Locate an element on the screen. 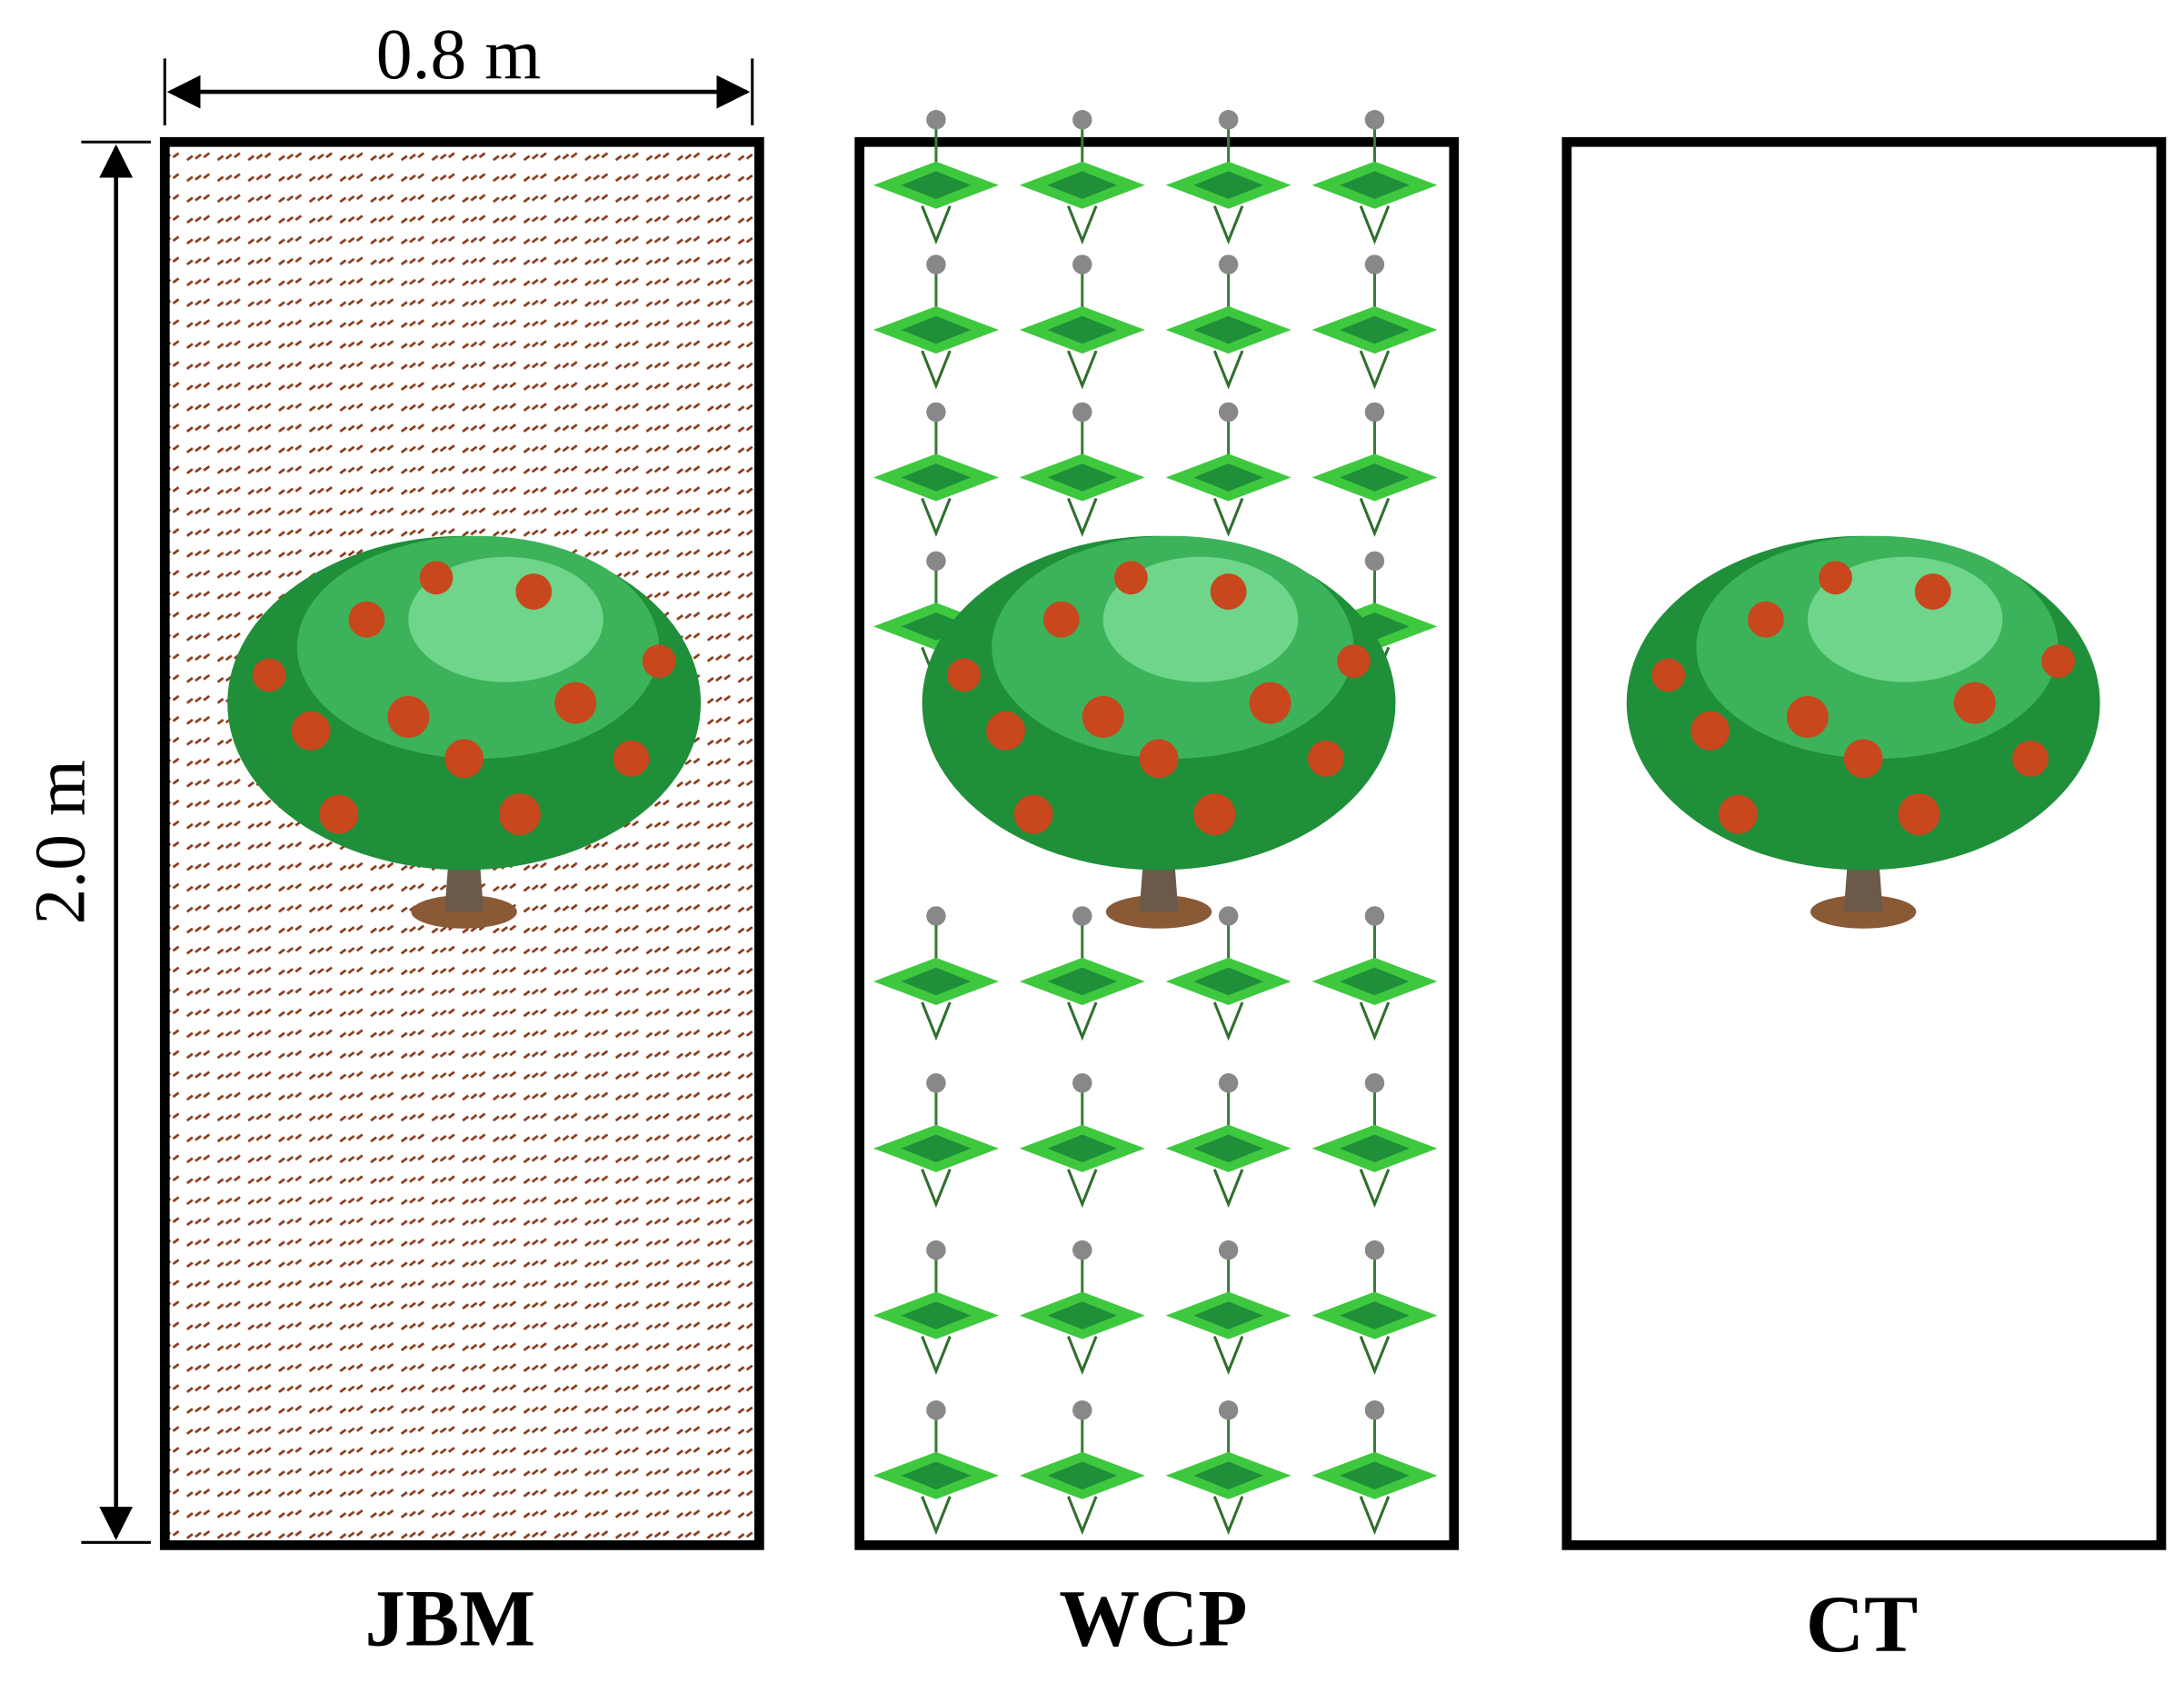 The height and width of the screenshot is (1683, 2184). height-label: 2.0 m is located at coordinates (60, 842).